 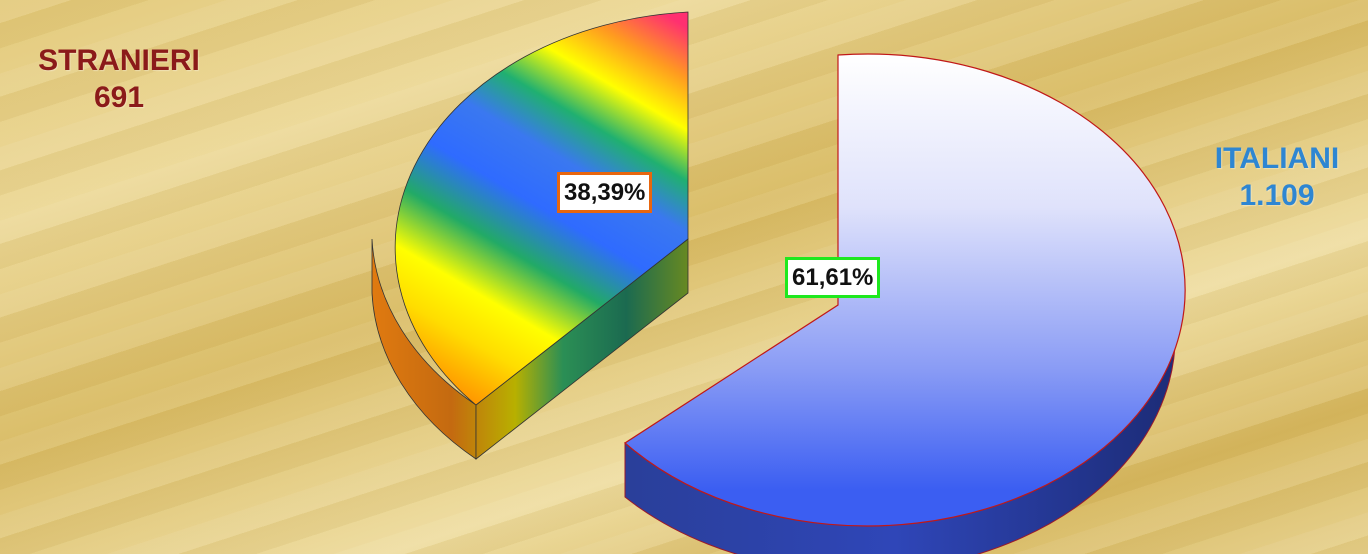 What do you see at coordinates (119, 97) in the screenshot?
I see `category-count-stranieri: 691` at bounding box center [119, 97].